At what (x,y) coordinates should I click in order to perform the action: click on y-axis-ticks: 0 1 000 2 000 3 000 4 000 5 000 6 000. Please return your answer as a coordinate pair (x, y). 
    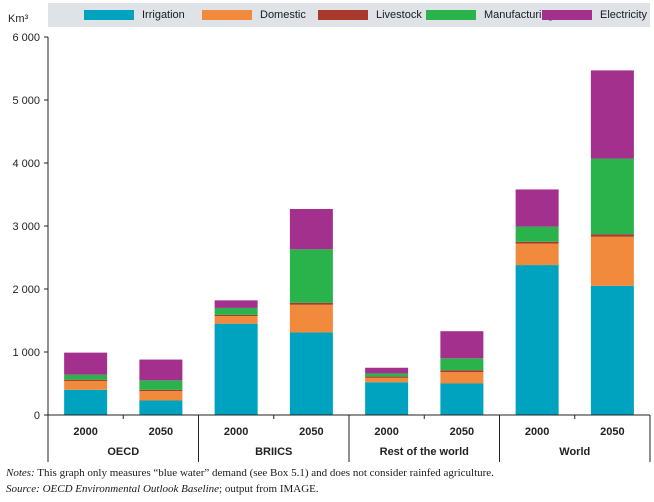
    Looking at the image, I should click on (30, 227).